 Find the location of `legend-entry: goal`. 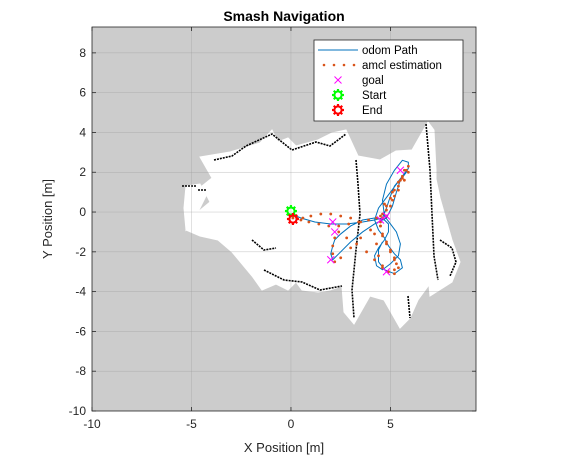

legend-entry: goal is located at coordinates (359, 81).